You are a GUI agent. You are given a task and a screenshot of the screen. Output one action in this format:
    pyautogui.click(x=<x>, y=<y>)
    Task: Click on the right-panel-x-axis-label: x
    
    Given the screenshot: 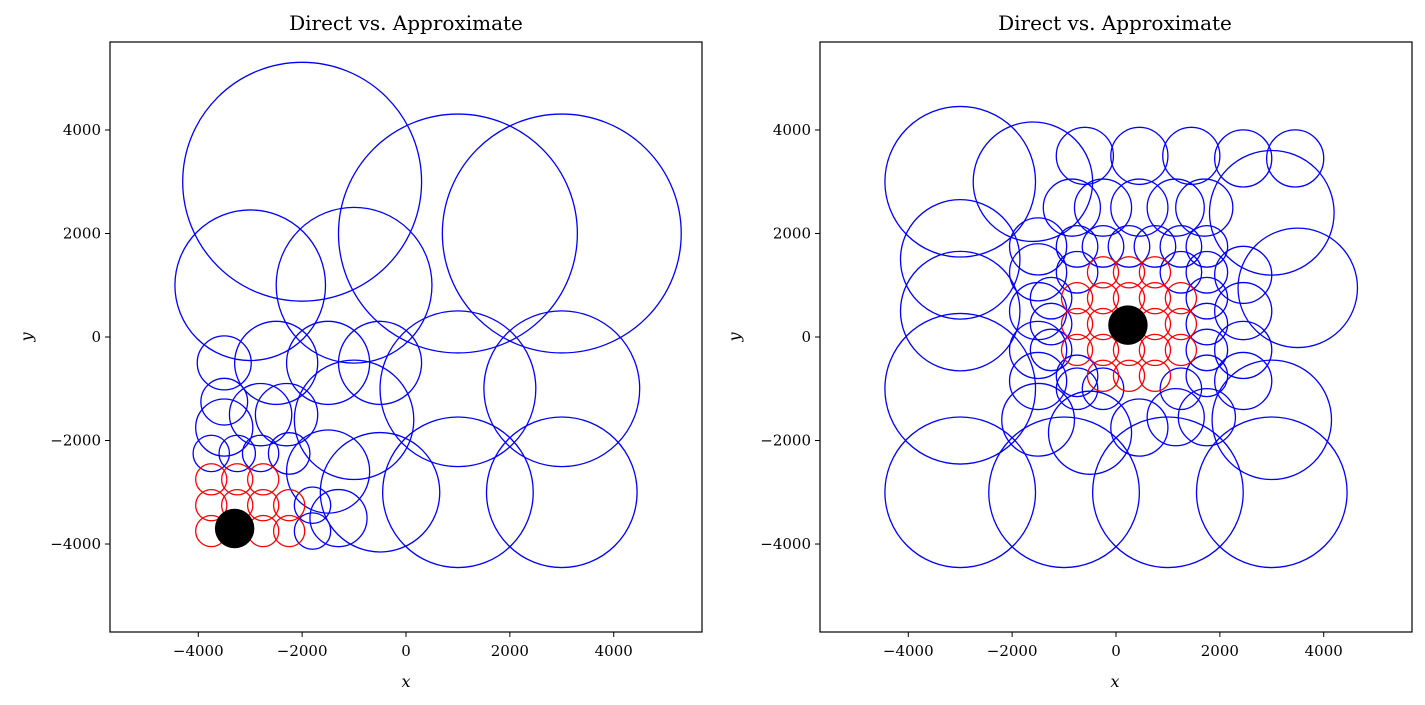 What is the action you would take?
    pyautogui.click(x=1114, y=681)
    